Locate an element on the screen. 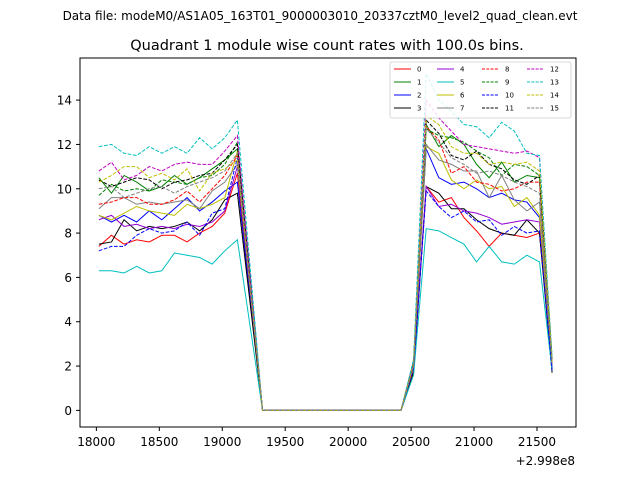 The width and height of the screenshot is (640, 480). y-tick-label: 4 is located at coordinates (68, 322).